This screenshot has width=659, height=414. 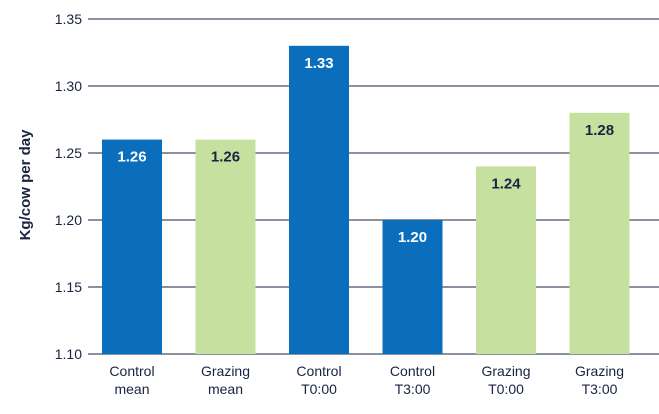 I want to click on y-tick-label: 1.20, so click(x=68, y=220).